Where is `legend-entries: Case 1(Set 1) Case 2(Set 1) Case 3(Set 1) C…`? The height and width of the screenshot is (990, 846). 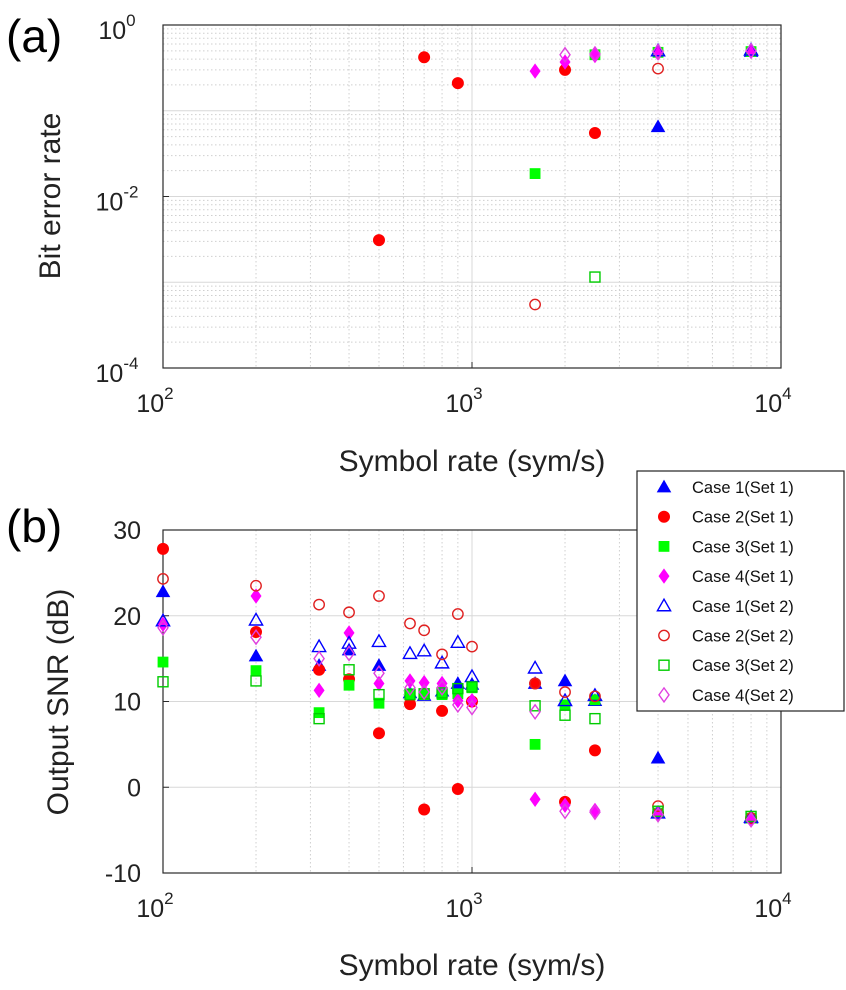
legend-entries: Case 1(Set 1) Case 2(Set 1) Case 3(Set 1) C… is located at coordinates (725, 592).